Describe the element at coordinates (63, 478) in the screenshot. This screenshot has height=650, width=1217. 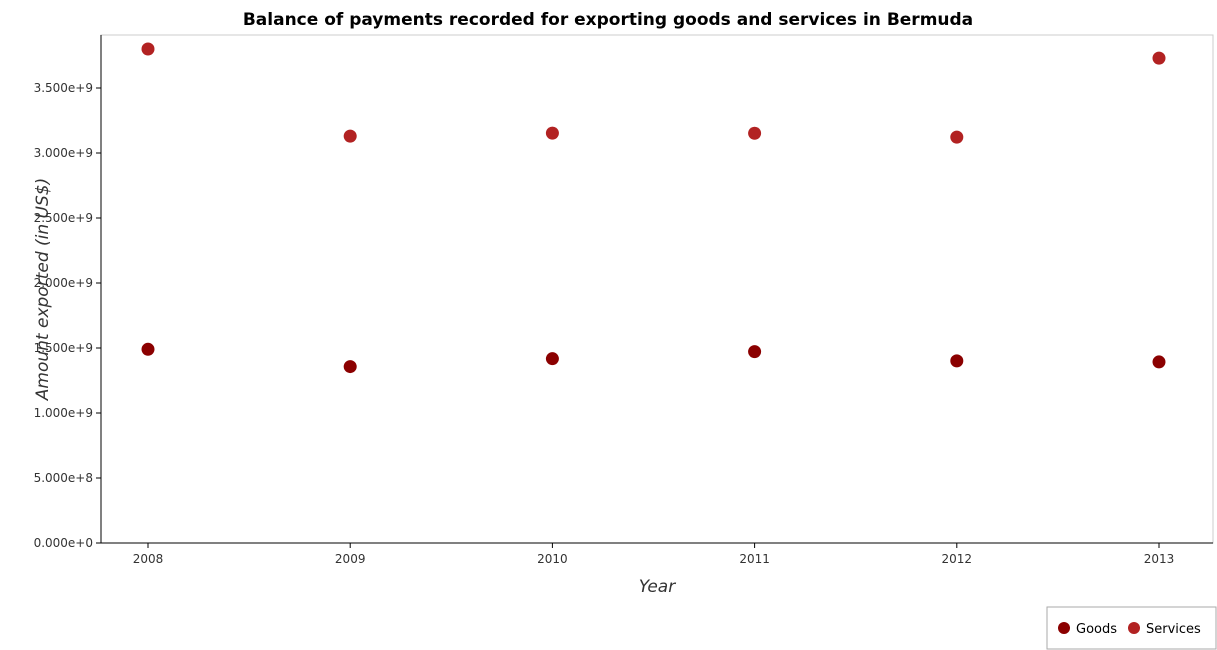
I see `y-tick-label: 5.000e+8` at that location.